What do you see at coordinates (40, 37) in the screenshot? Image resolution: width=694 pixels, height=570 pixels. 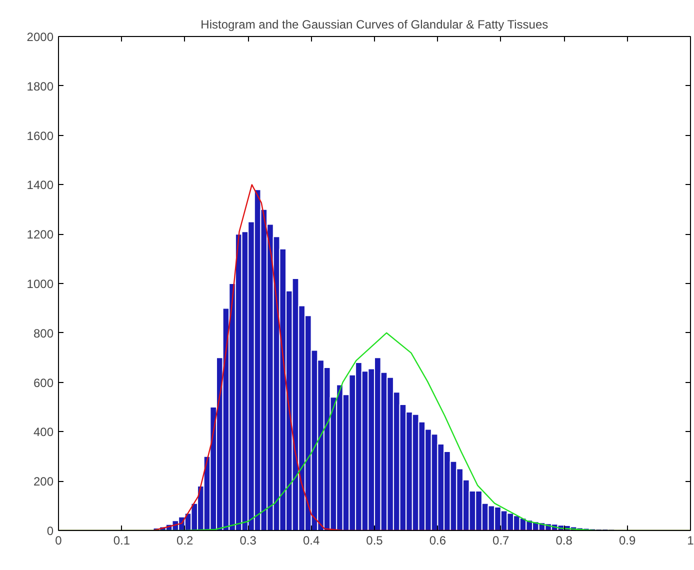 I see `y-tick-label: 2000` at bounding box center [40, 37].